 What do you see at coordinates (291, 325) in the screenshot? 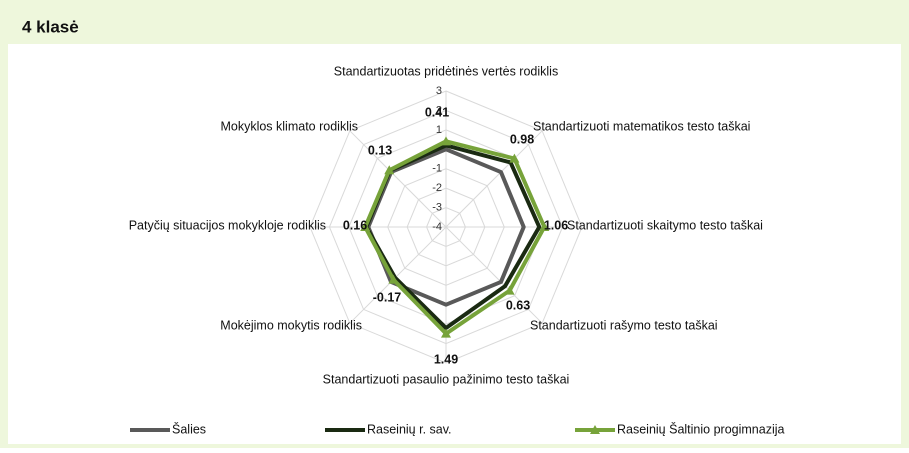
I see `axis-label: Mokėjimo mokytis rodiklis` at bounding box center [291, 325].